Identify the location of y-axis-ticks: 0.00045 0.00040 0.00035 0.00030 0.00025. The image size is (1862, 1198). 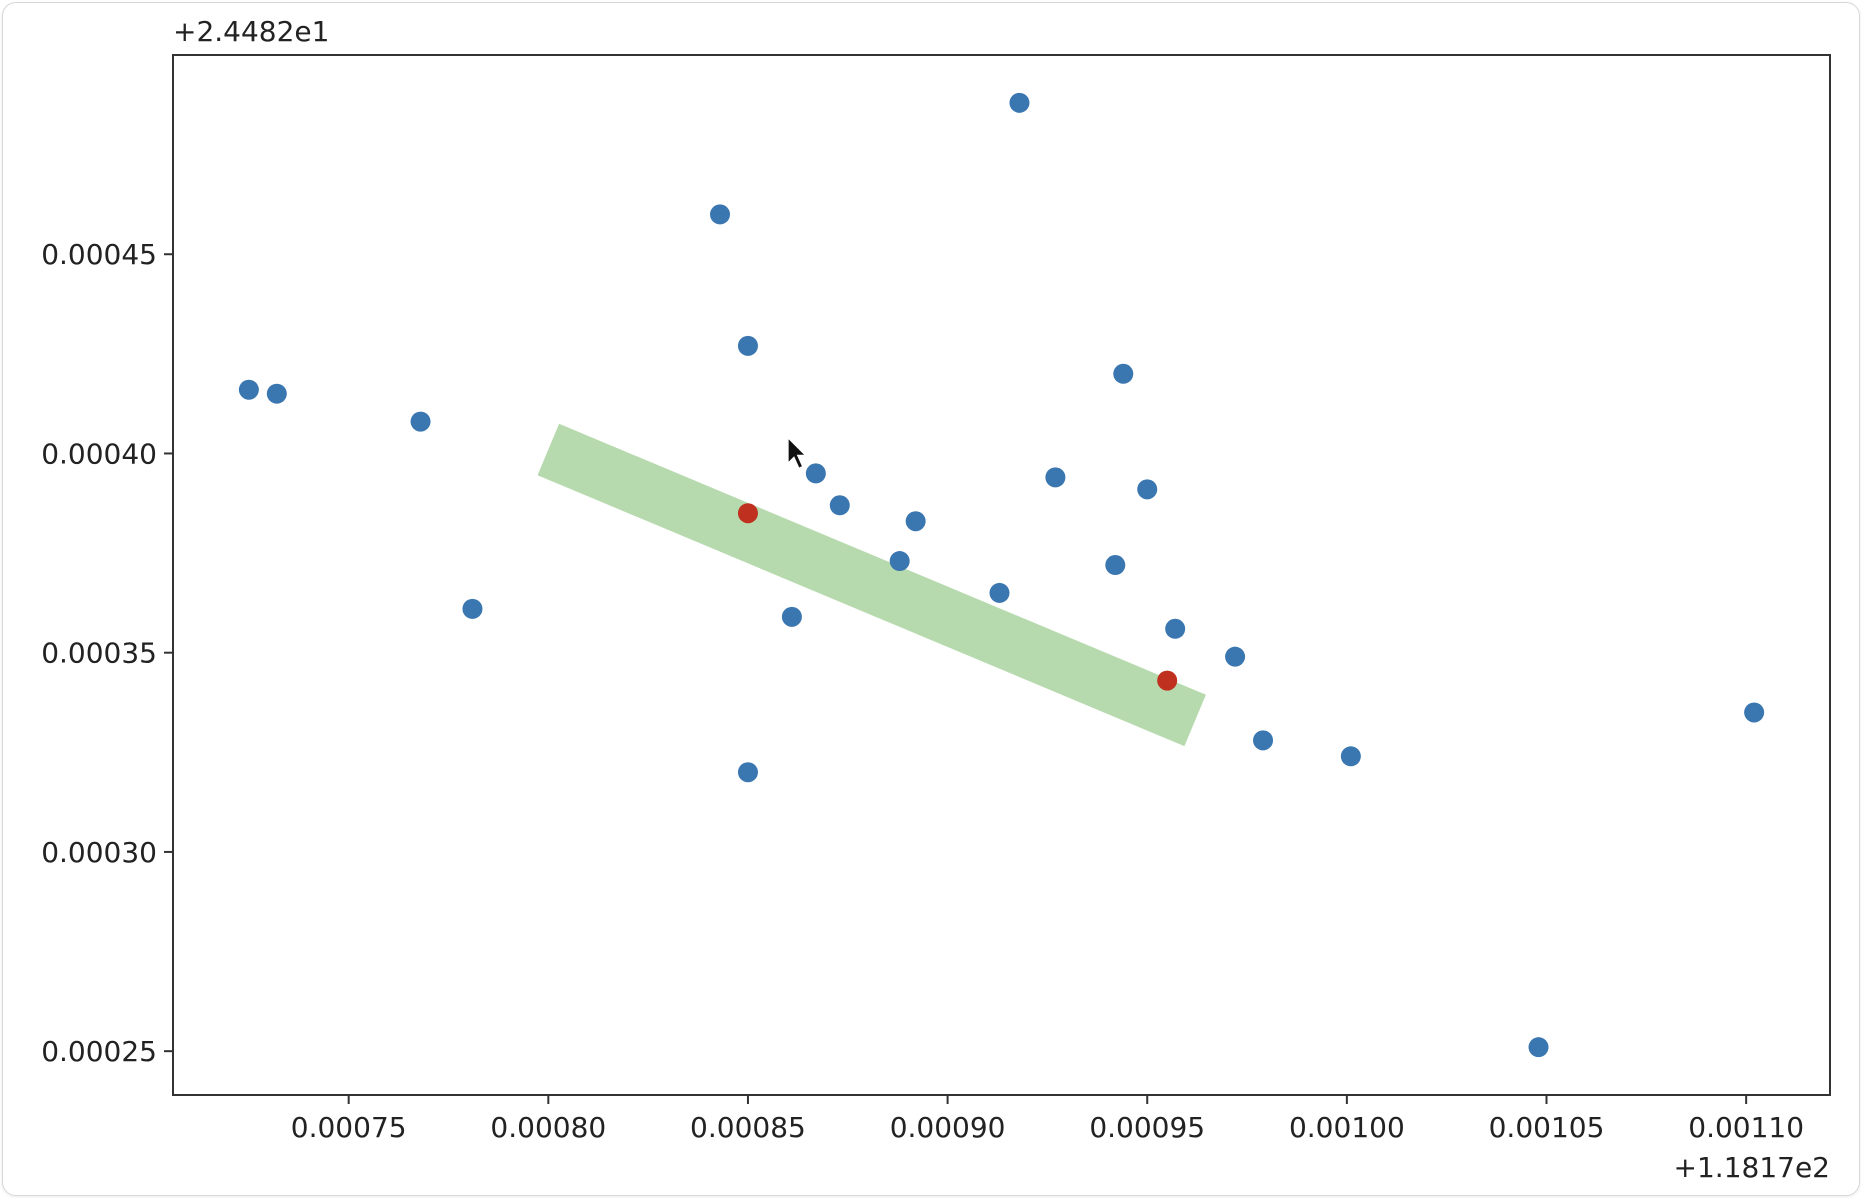
(107, 653).